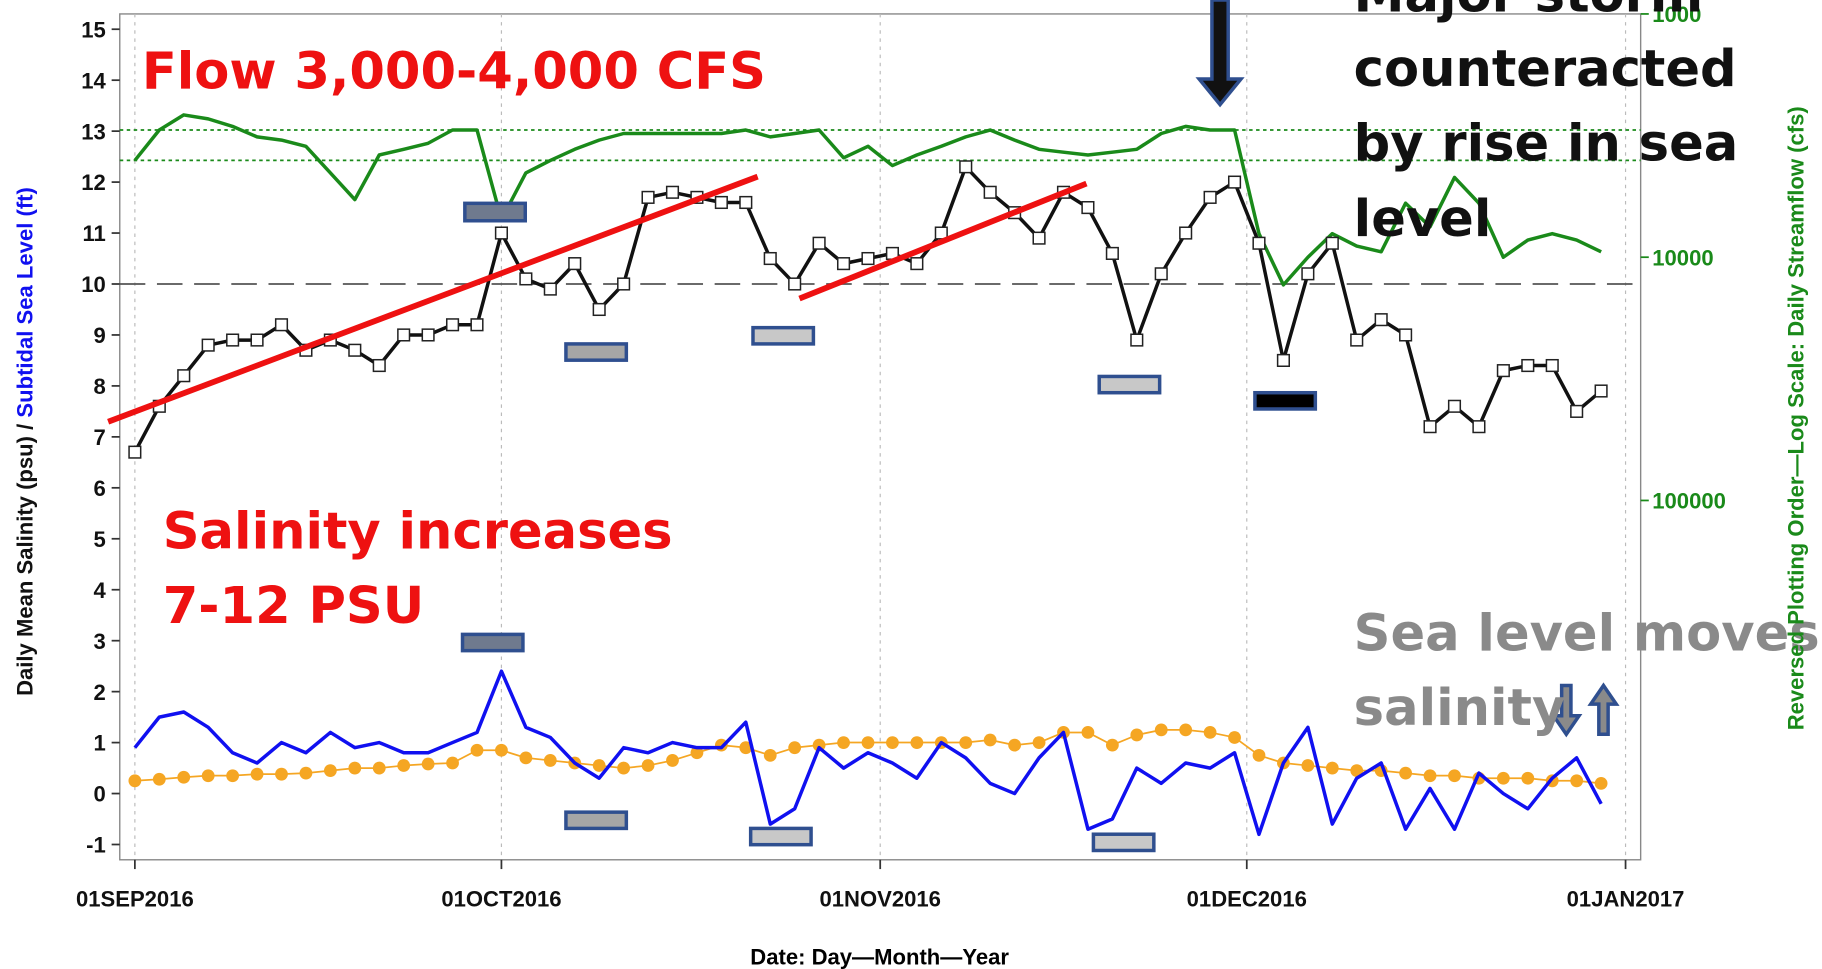  What do you see at coordinates (100, 437) in the screenshot?
I see `y-tick-label: 7` at bounding box center [100, 437].